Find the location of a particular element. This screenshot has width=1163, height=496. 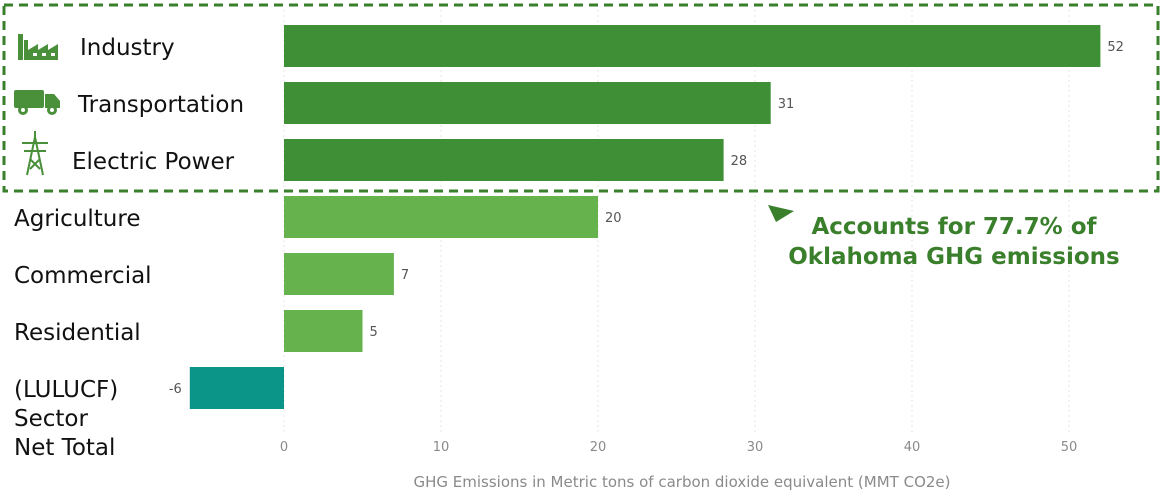

data-label: 31 is located at coordinates (786, 104).